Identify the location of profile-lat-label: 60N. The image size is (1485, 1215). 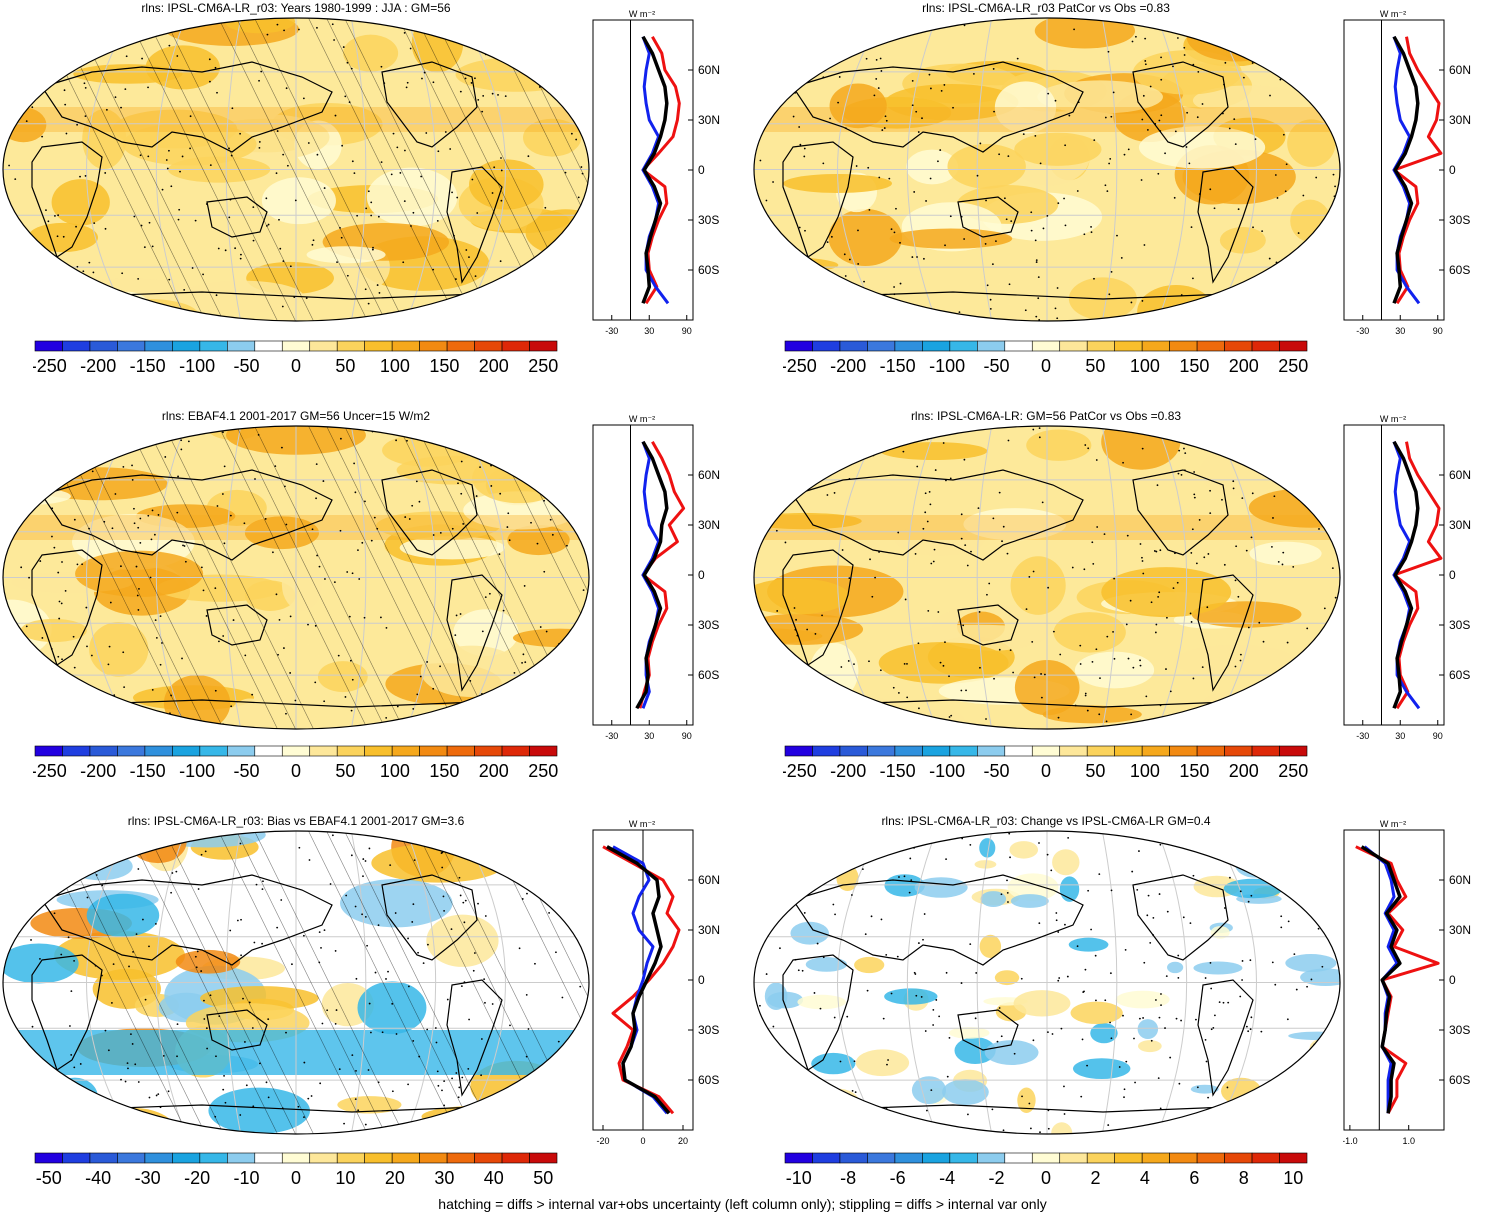
(709, 70).